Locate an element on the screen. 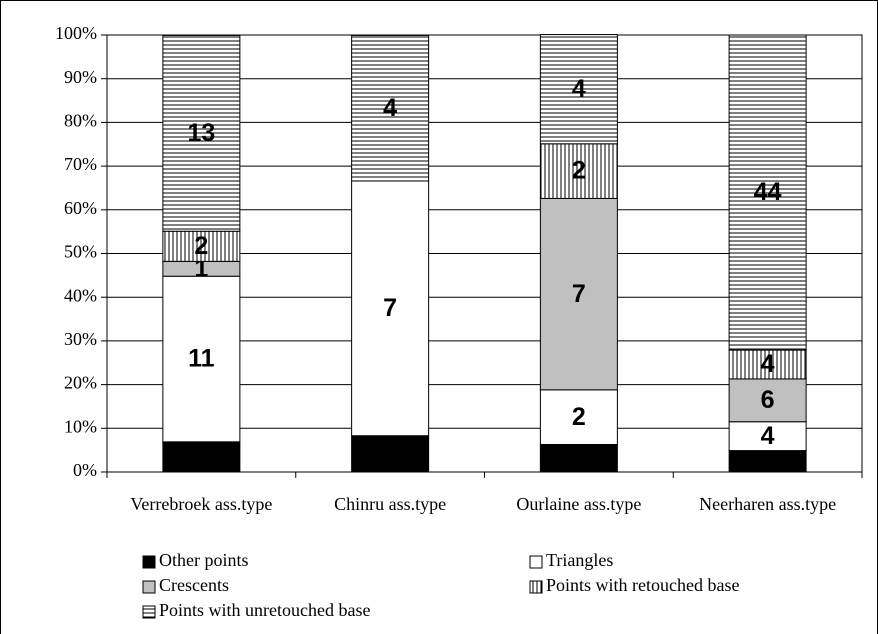 Image resolution: width=878 pixels, height=634 pixels. y-tick-label: 20% is located at coordinates (80, 383).